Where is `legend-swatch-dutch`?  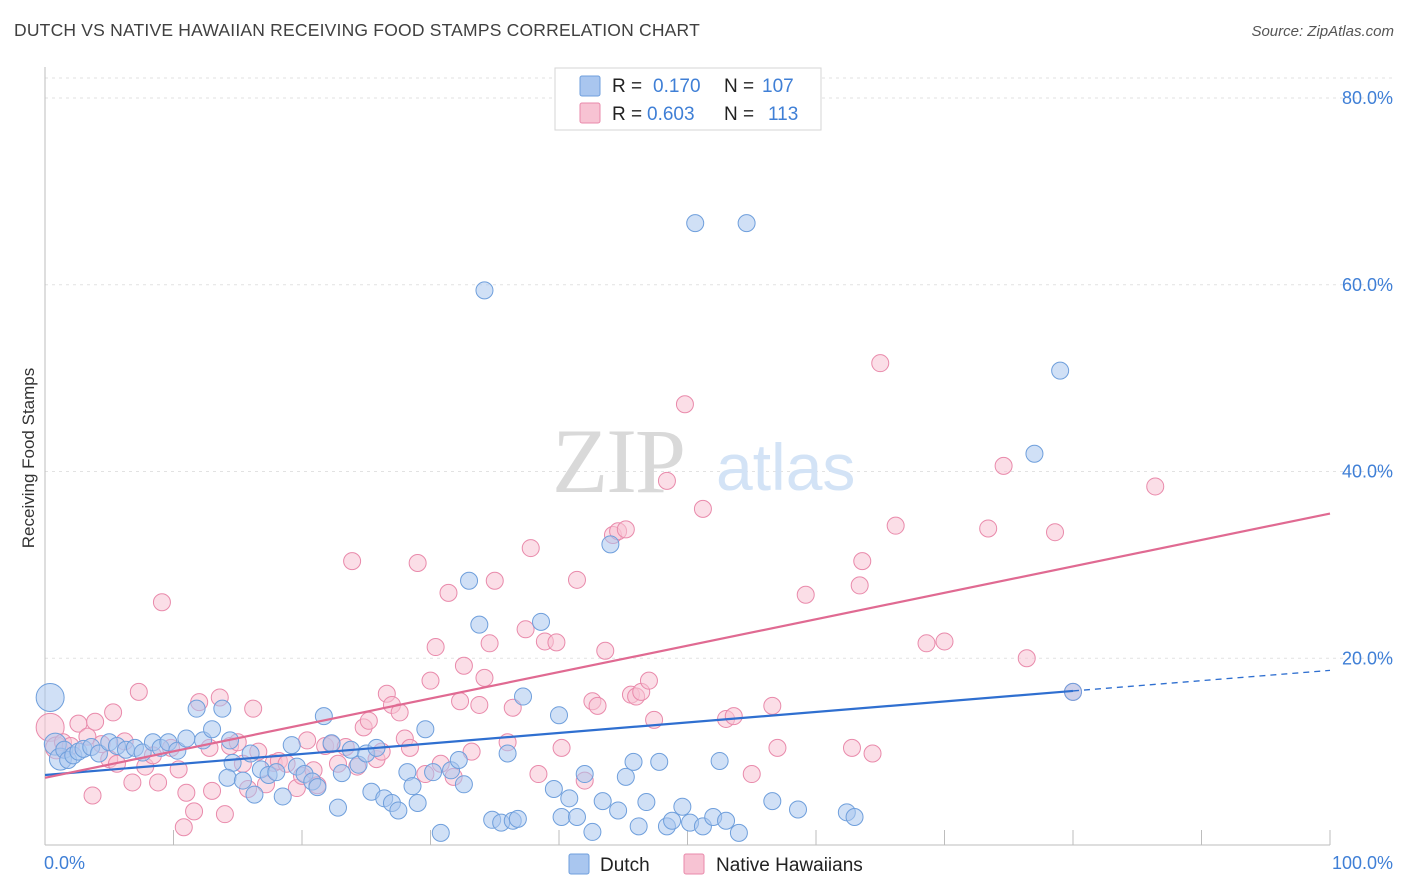
legend-swatch-dutch is located at coordinates (590, 86).